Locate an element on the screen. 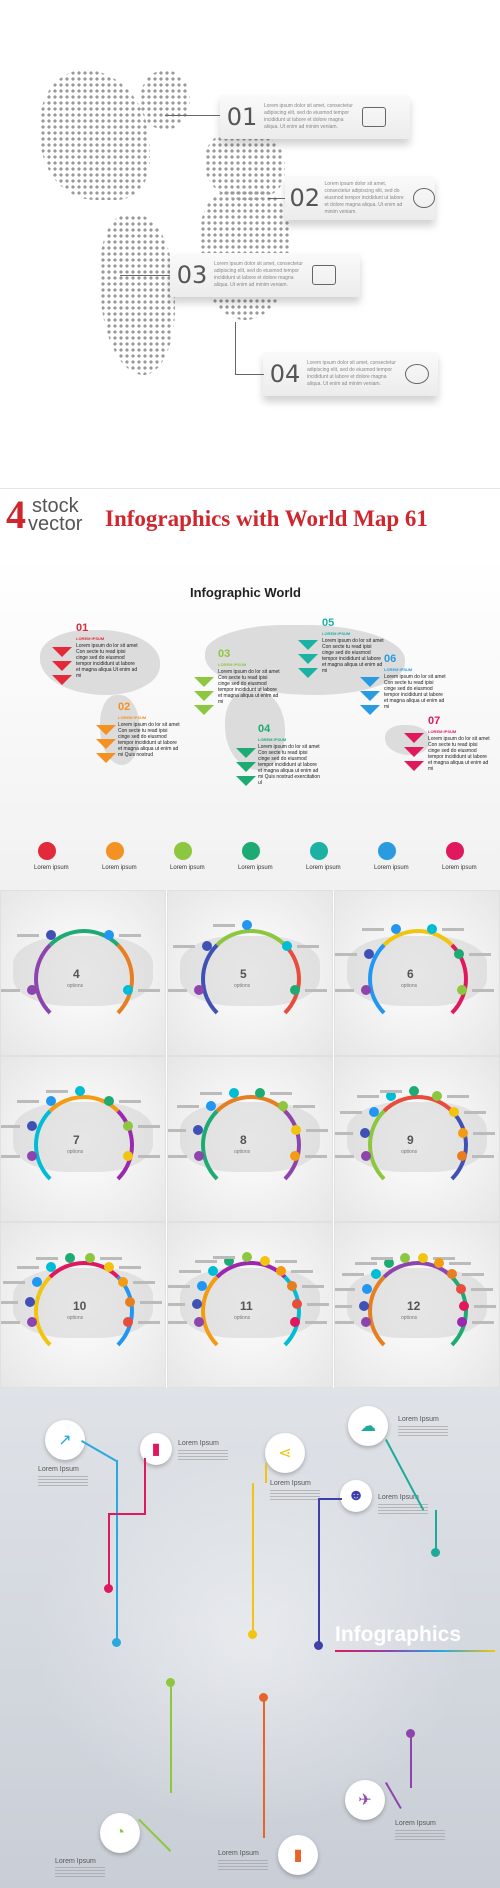 Image resolution: width=500 pixels, height=1888 pixels. map-pin is located at coordinates (108, 1588).